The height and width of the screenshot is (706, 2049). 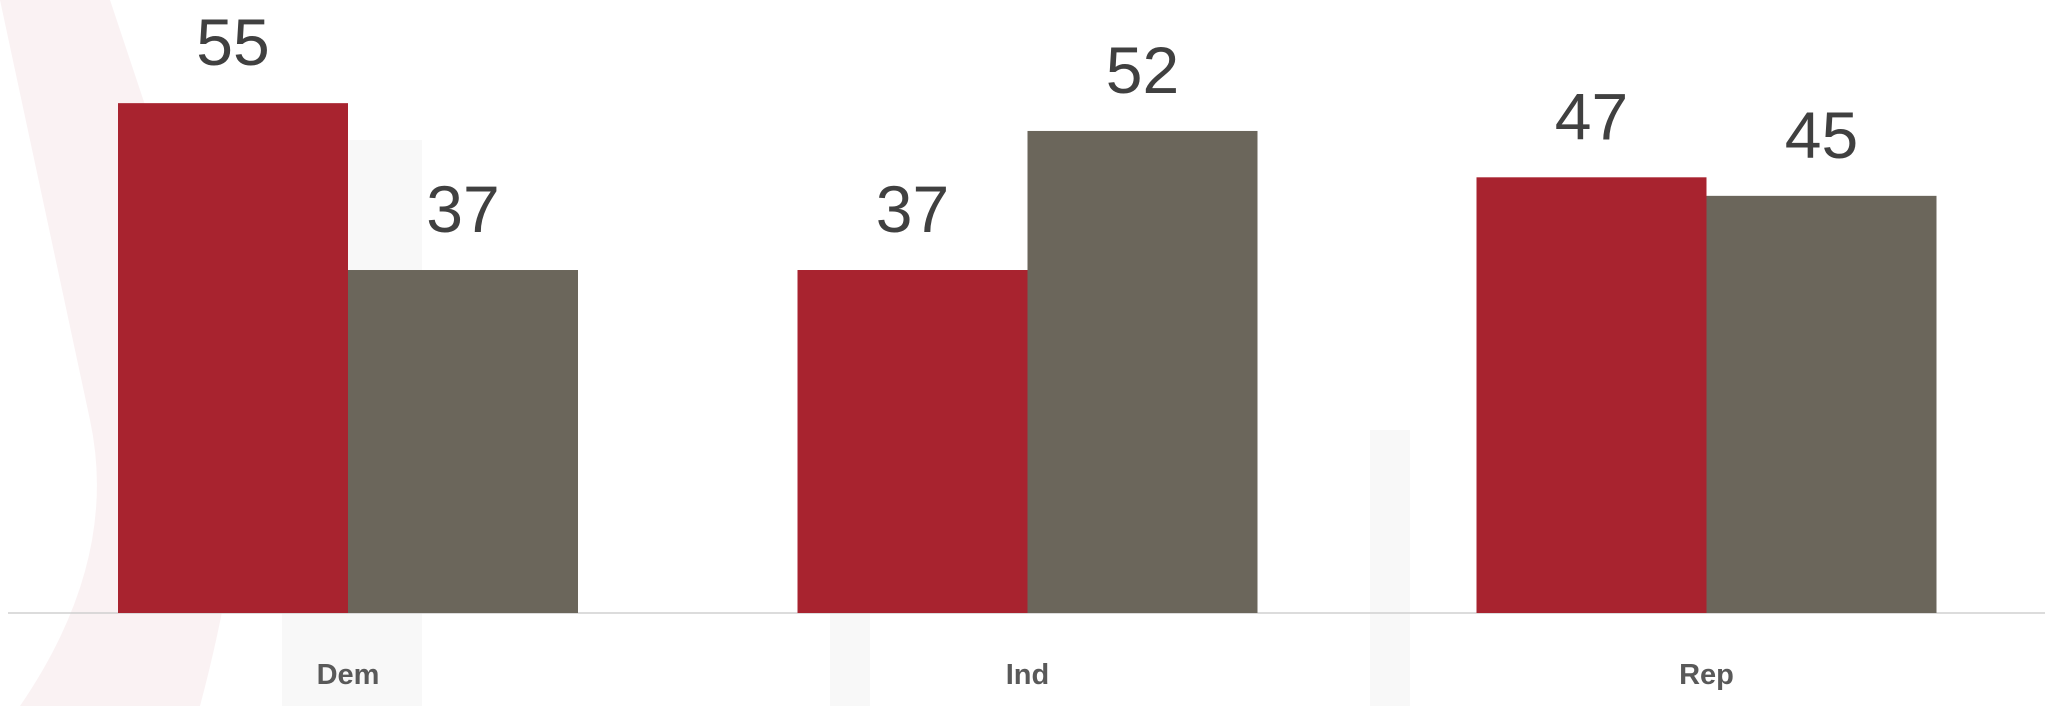 What do you see at coordinates (348, 675) in the screenshot?
I see `x-tick-label: Dem` at bounding box center [348, 675].